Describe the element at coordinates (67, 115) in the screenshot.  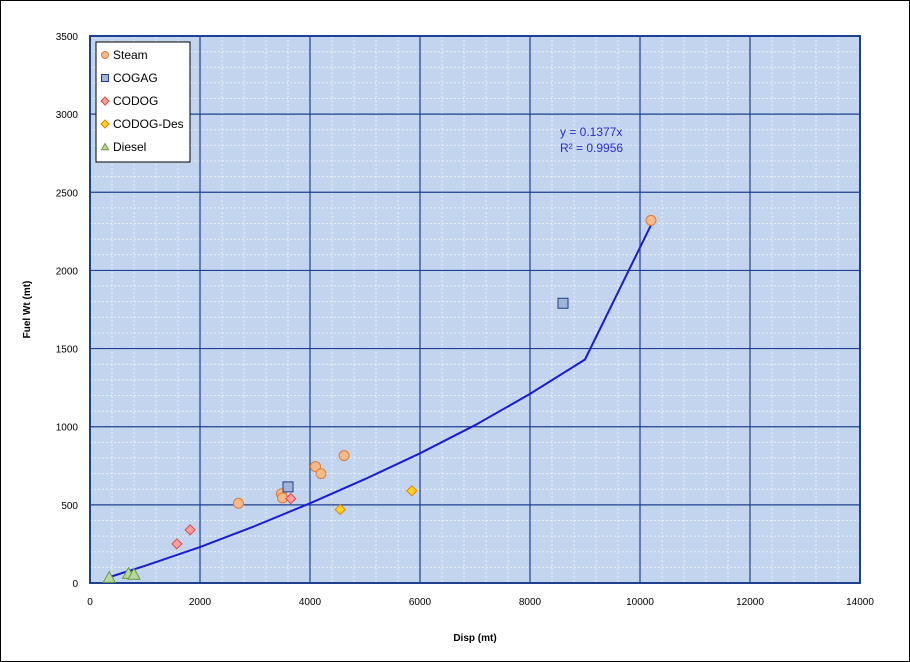
I see `y-tick-label: 3000` at that location.